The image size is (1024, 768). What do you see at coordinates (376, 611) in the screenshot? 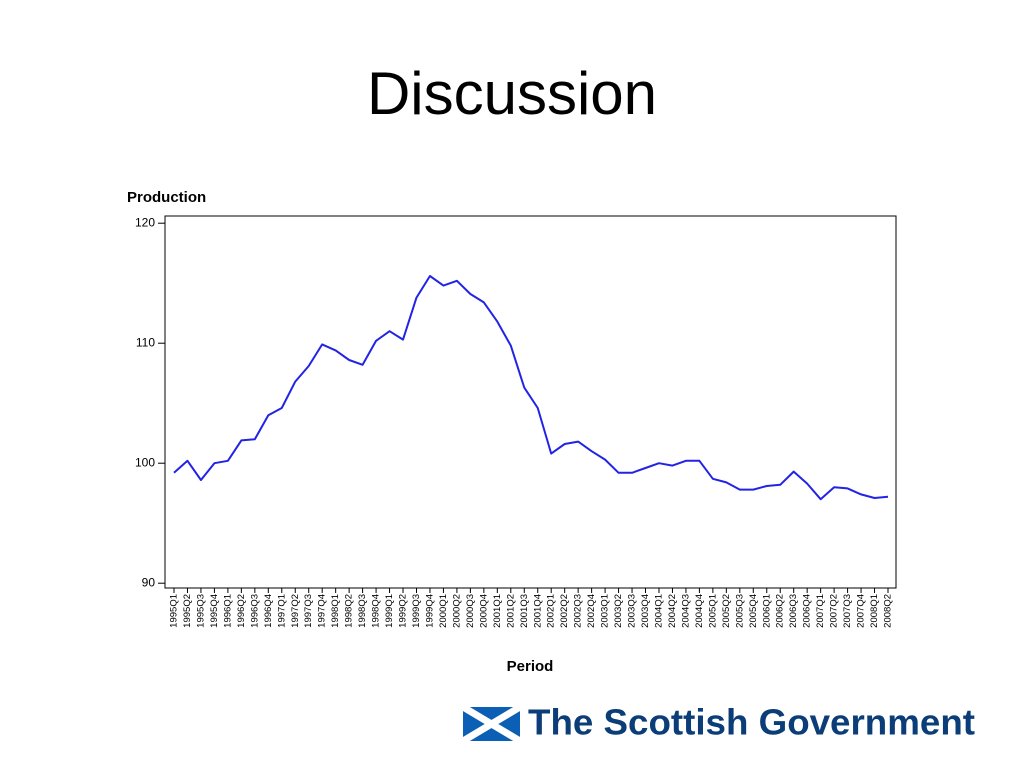
I see `x-tick-label: 1998Q4` at bounding box center [376, 611].